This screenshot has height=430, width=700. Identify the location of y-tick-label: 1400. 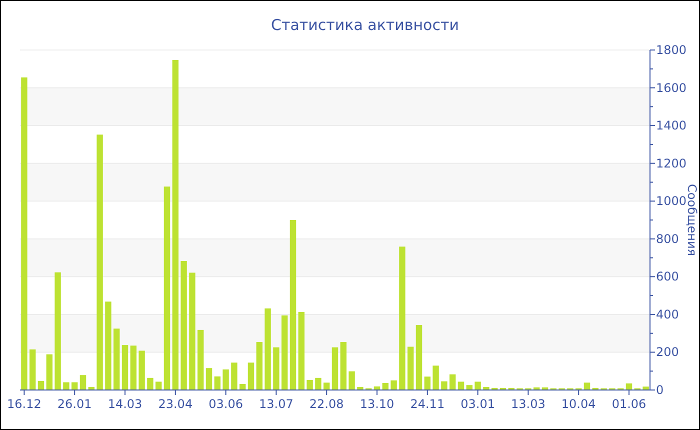
(671, 125).